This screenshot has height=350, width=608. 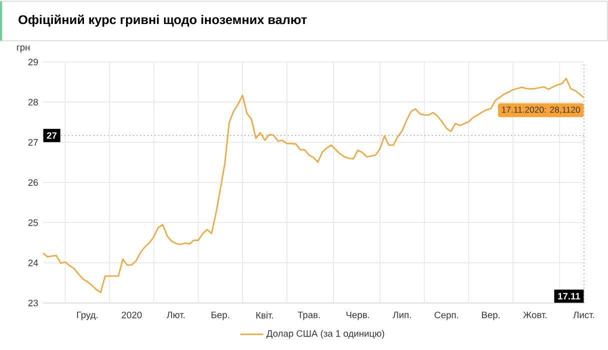 What do you see at coordinates (132, 315) in the screenshot?
I see `x-tick-label: 2020` at bounding box center [132, 315].